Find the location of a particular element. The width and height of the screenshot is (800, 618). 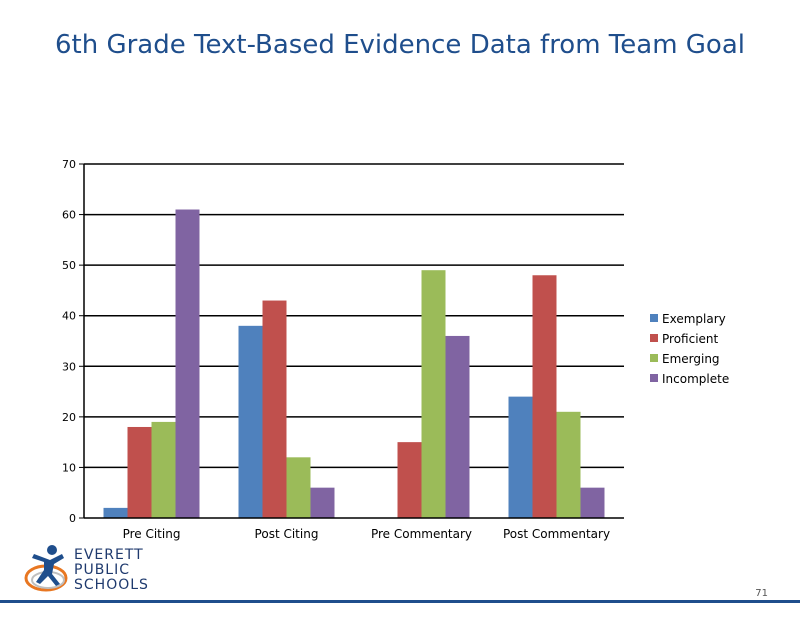

logo-text-line3: SCHOOLS is located at coordinates (111, 585).